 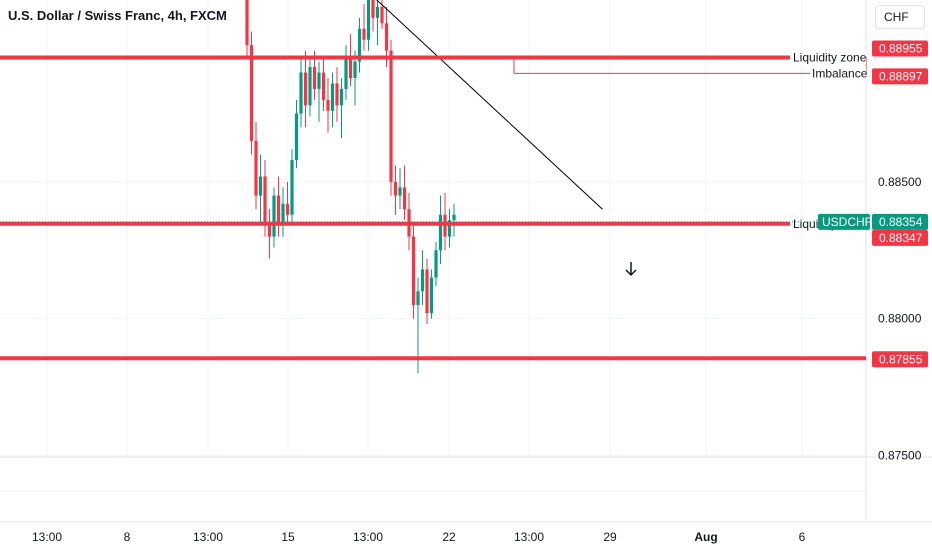 I want to click on price-tag: 0.88897, so click(x=901, y=76).